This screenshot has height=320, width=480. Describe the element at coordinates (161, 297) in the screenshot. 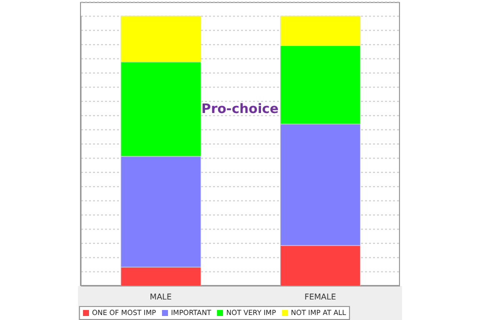

I see `x-tick-label: MALE` at that location.